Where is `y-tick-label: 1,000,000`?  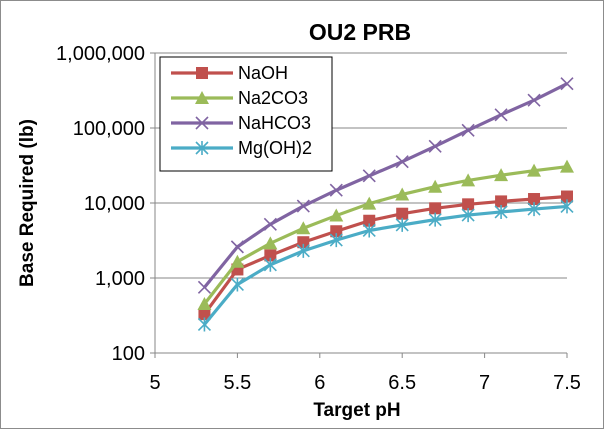 y-tick-label: 1,000,000 is located at coordinates (100, 54).